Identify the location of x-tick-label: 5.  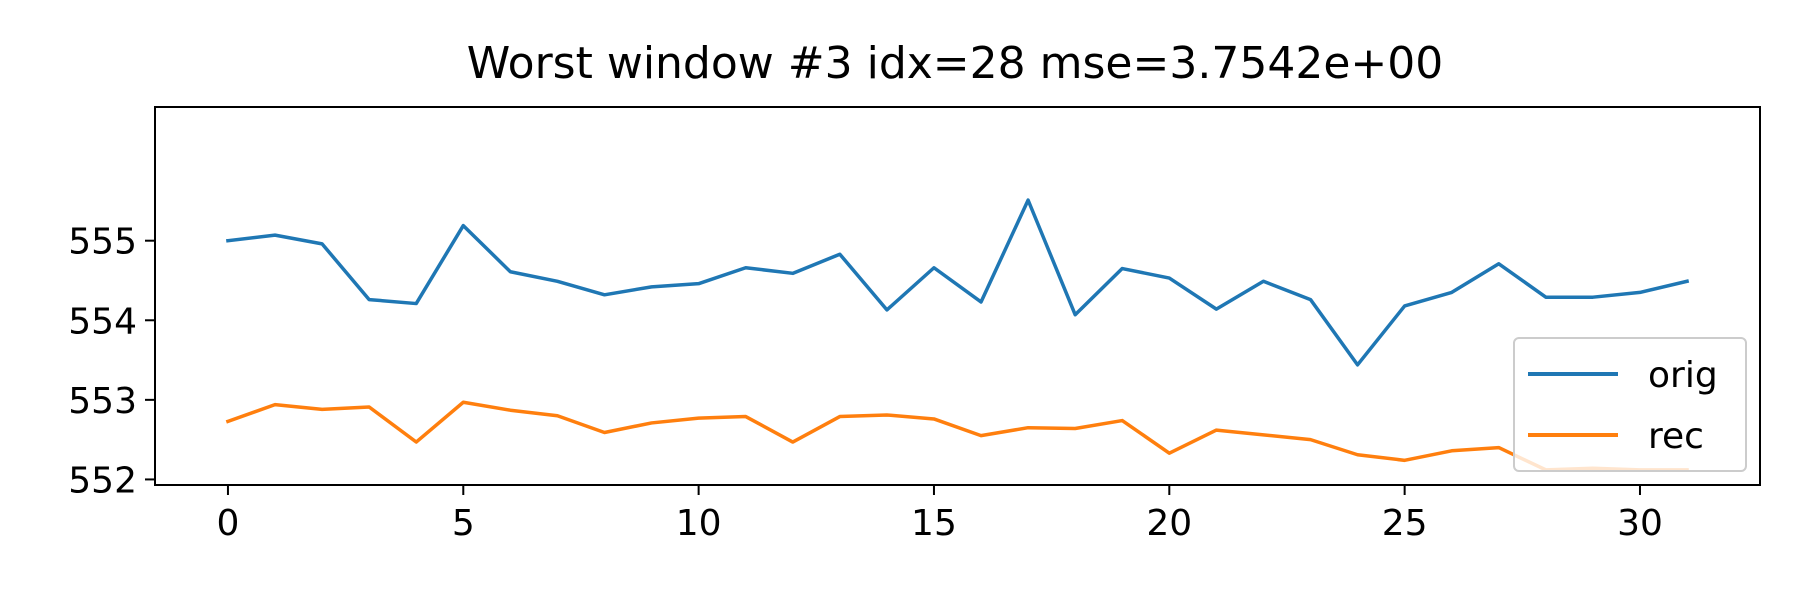
(463, 523).